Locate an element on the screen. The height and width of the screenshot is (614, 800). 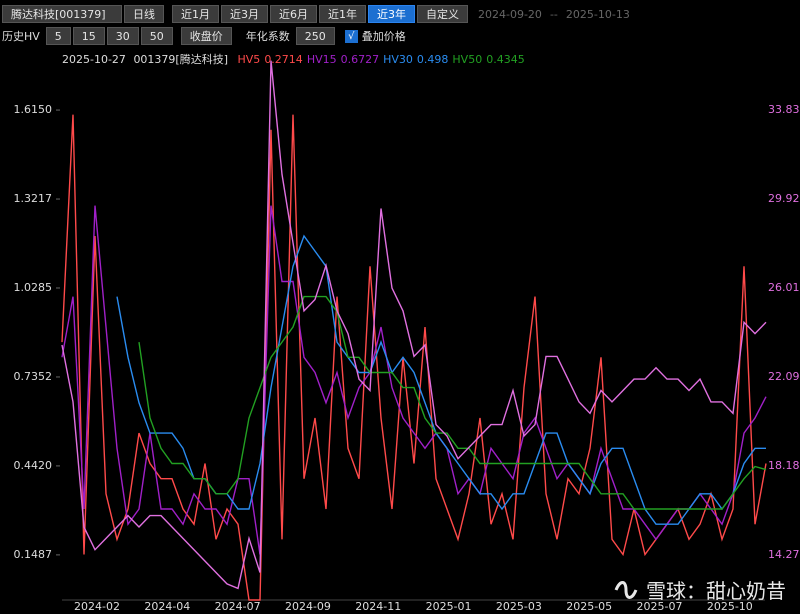
legend-name: HV5 is located at coordinates (249, 59).